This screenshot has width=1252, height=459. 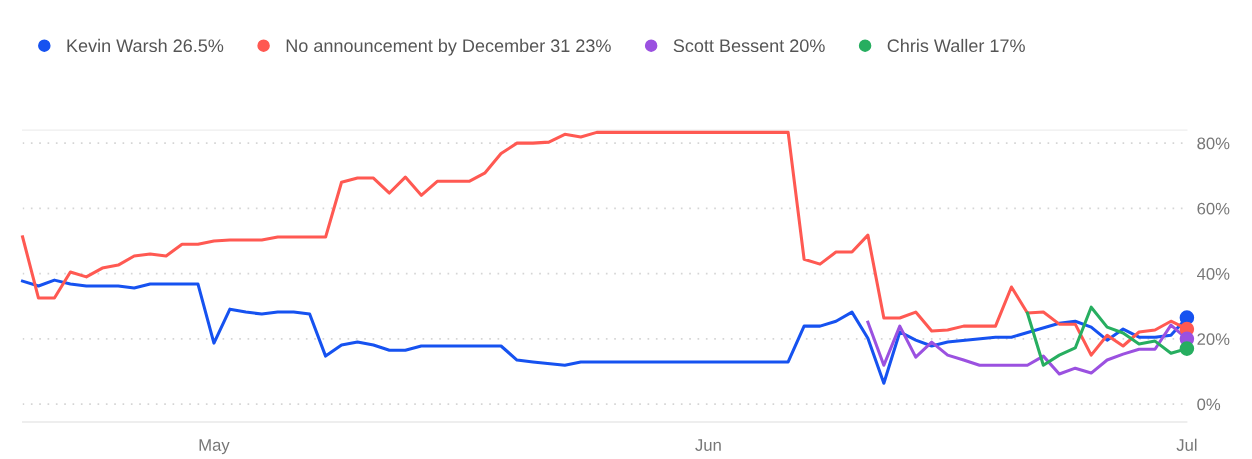 What do you see at coordinates (1213, 143) in the screenshot?
I see `y-tick-label: 80%` at bounding box center [1213, 143].